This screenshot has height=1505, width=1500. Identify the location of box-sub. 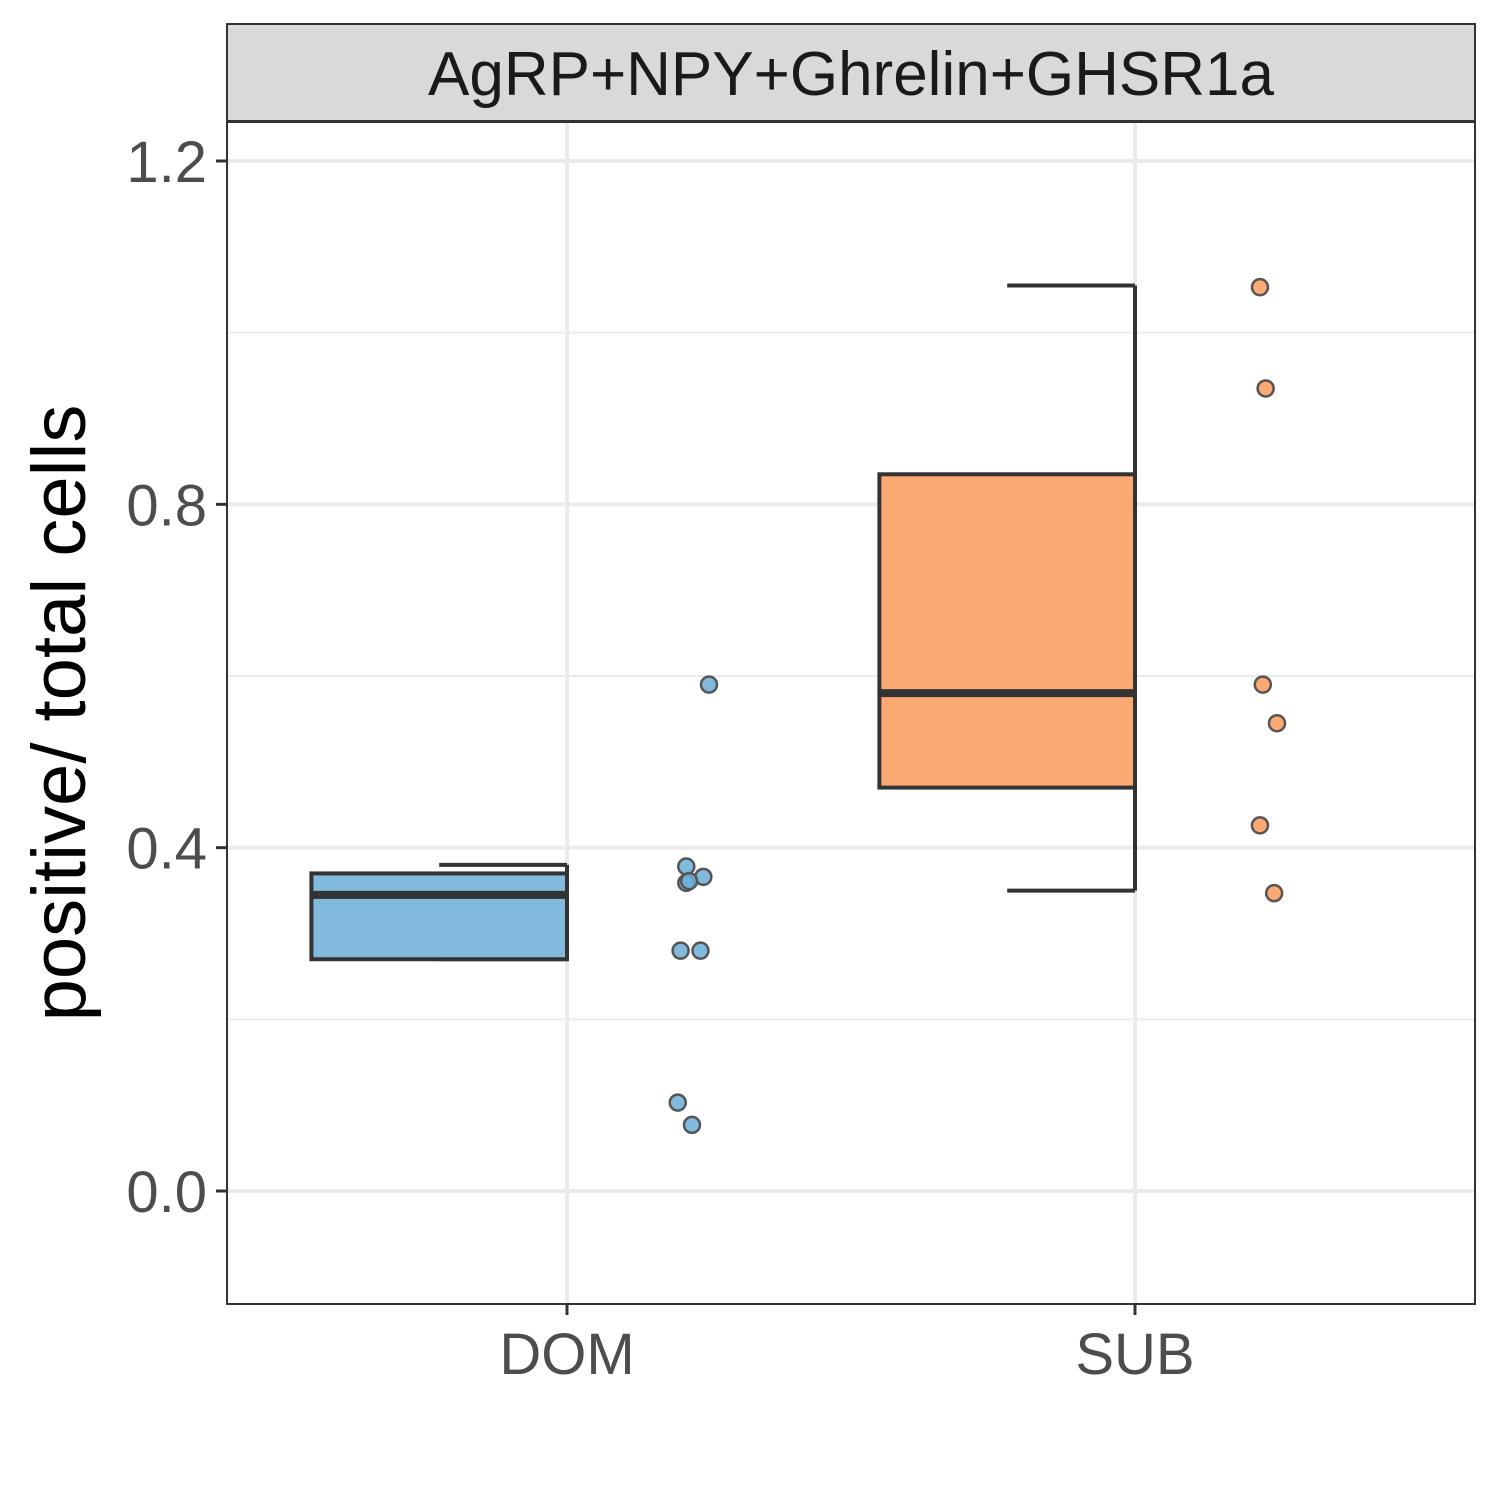
(1007, 588).